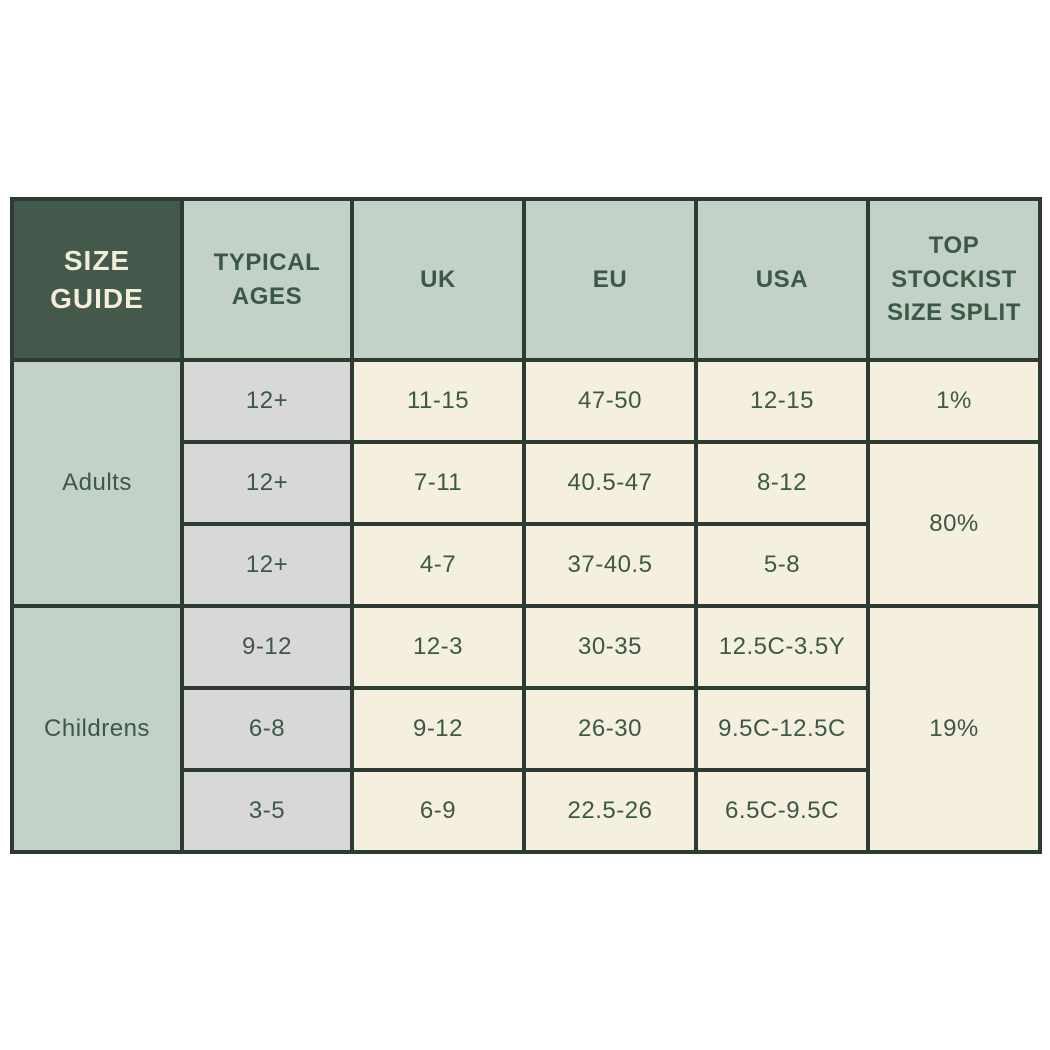 This screenshot has width=1050, height=1050. I want to click on uk-cell: 7-11, so click(438, 483).